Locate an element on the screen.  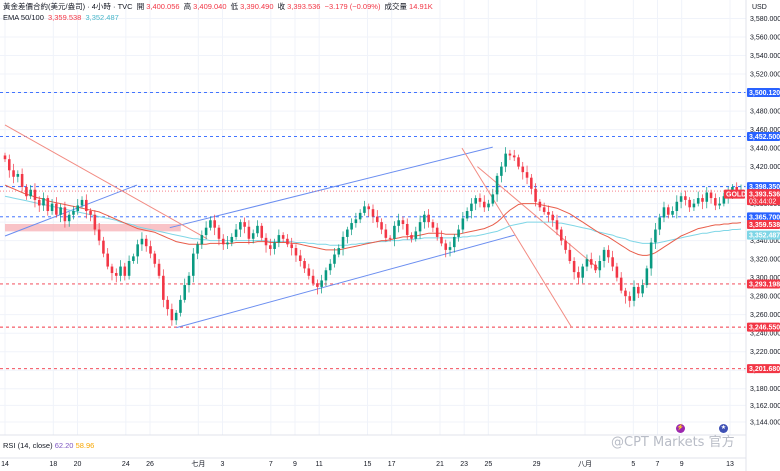
ema100-tag-text: 3,352.487 is located at coordinates (764, 236).